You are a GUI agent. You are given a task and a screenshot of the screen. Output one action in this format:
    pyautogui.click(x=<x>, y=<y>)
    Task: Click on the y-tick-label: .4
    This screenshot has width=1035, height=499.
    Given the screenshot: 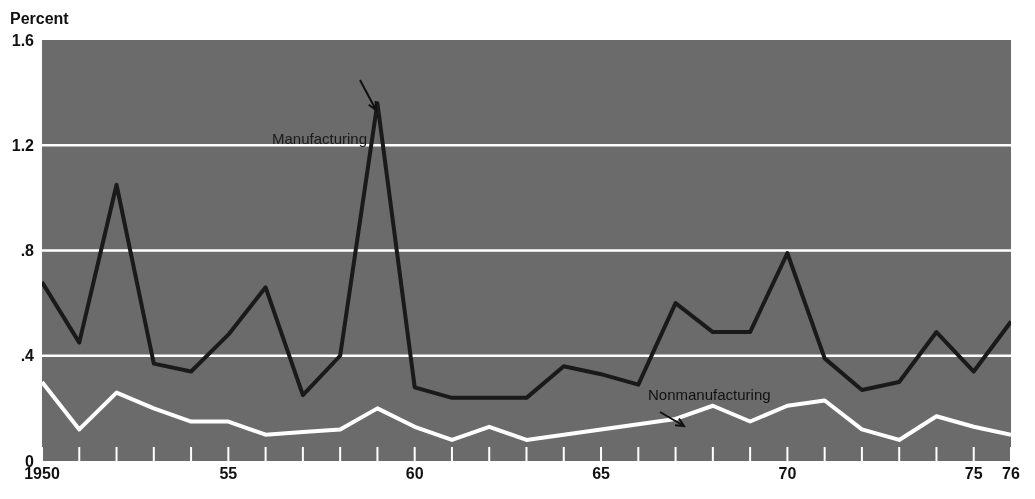 What is the action you would take?
    pyautogui.click(x=27, y=356)
    